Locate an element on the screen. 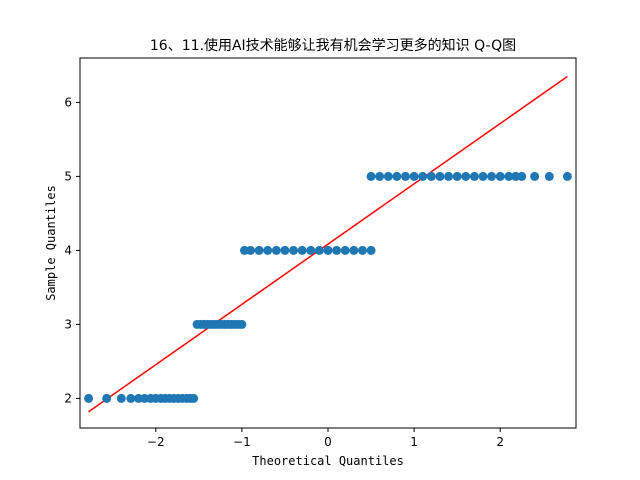 This screenshot has width=640, height=480. y-tick-label: 6 is located at coordinates (68, 102).